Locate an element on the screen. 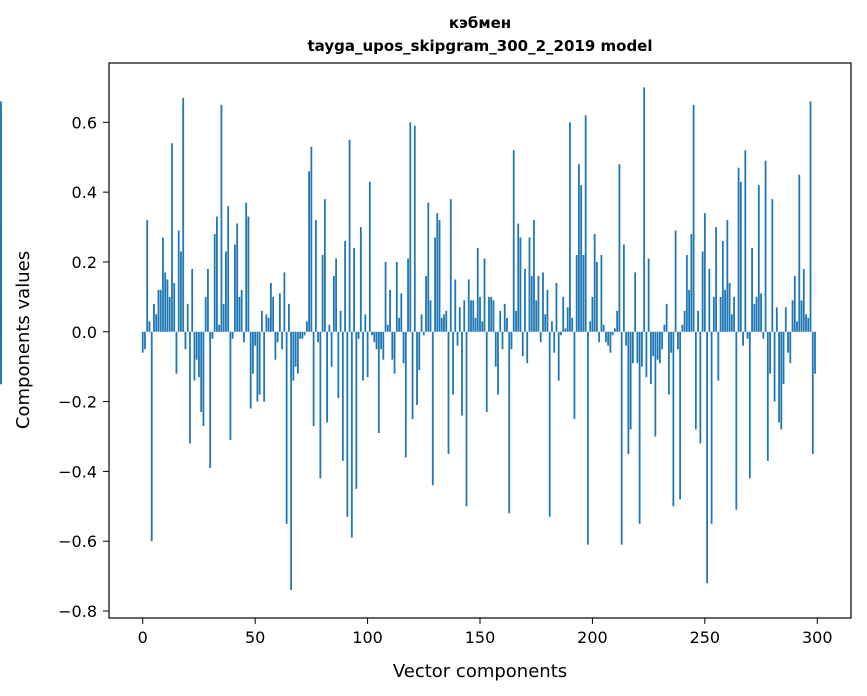 The height and width of the screenshot is (696, 867). bar-undefined is located at coordinates (1, 358).